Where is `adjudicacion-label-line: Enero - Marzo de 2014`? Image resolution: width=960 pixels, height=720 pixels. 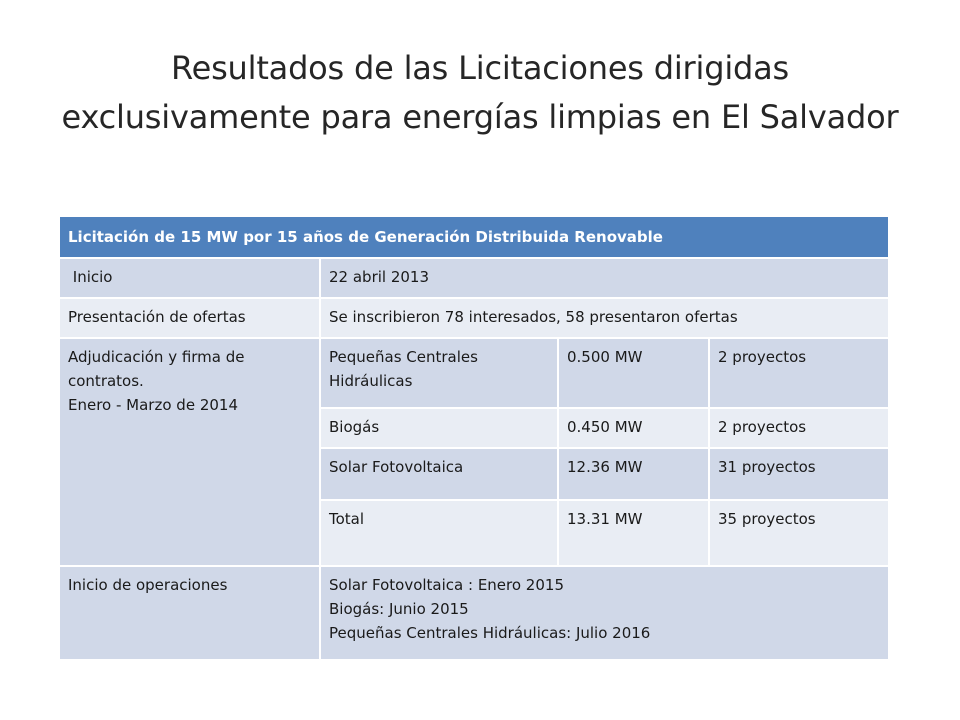
adjudicacion-label-line: Enero - Marzo de 2014 is located at coordinates (153, 405).